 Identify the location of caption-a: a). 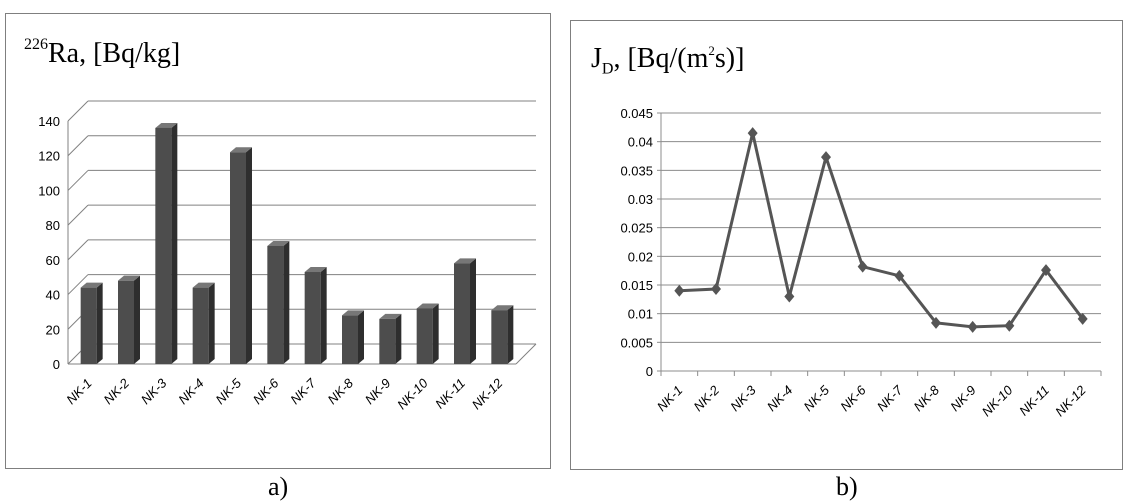
(278, 486).